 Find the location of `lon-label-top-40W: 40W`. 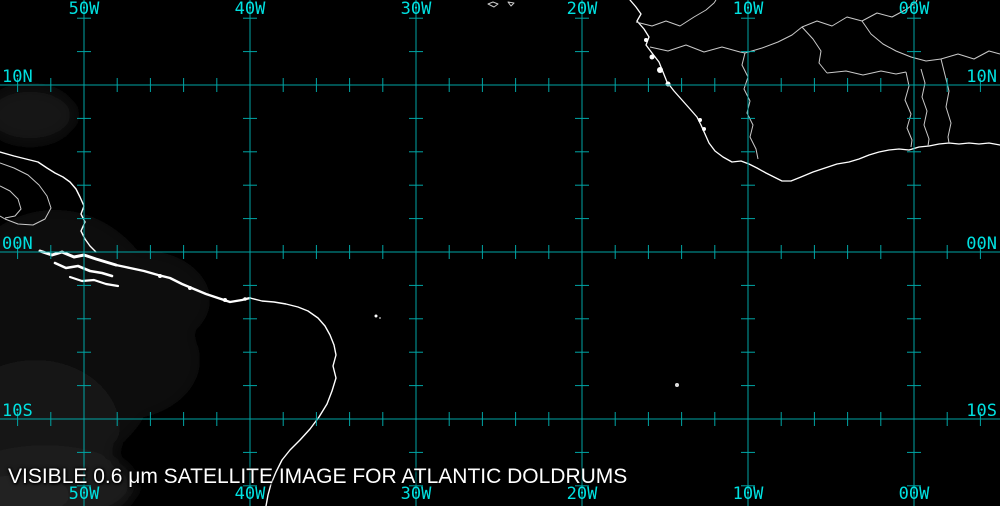

lon-label-top-40W: 40W is located at coordinates (250, 9).